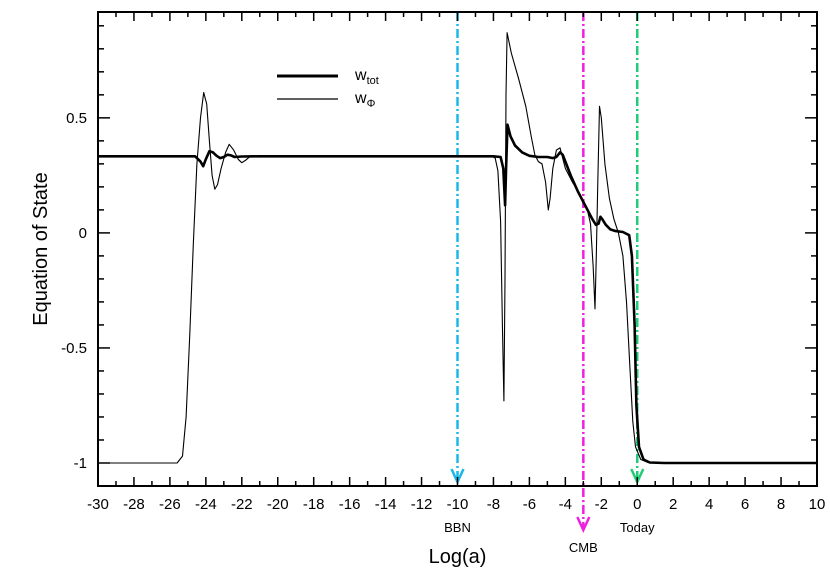  I want to click on x-tick-label: -24, so click(206, 504).